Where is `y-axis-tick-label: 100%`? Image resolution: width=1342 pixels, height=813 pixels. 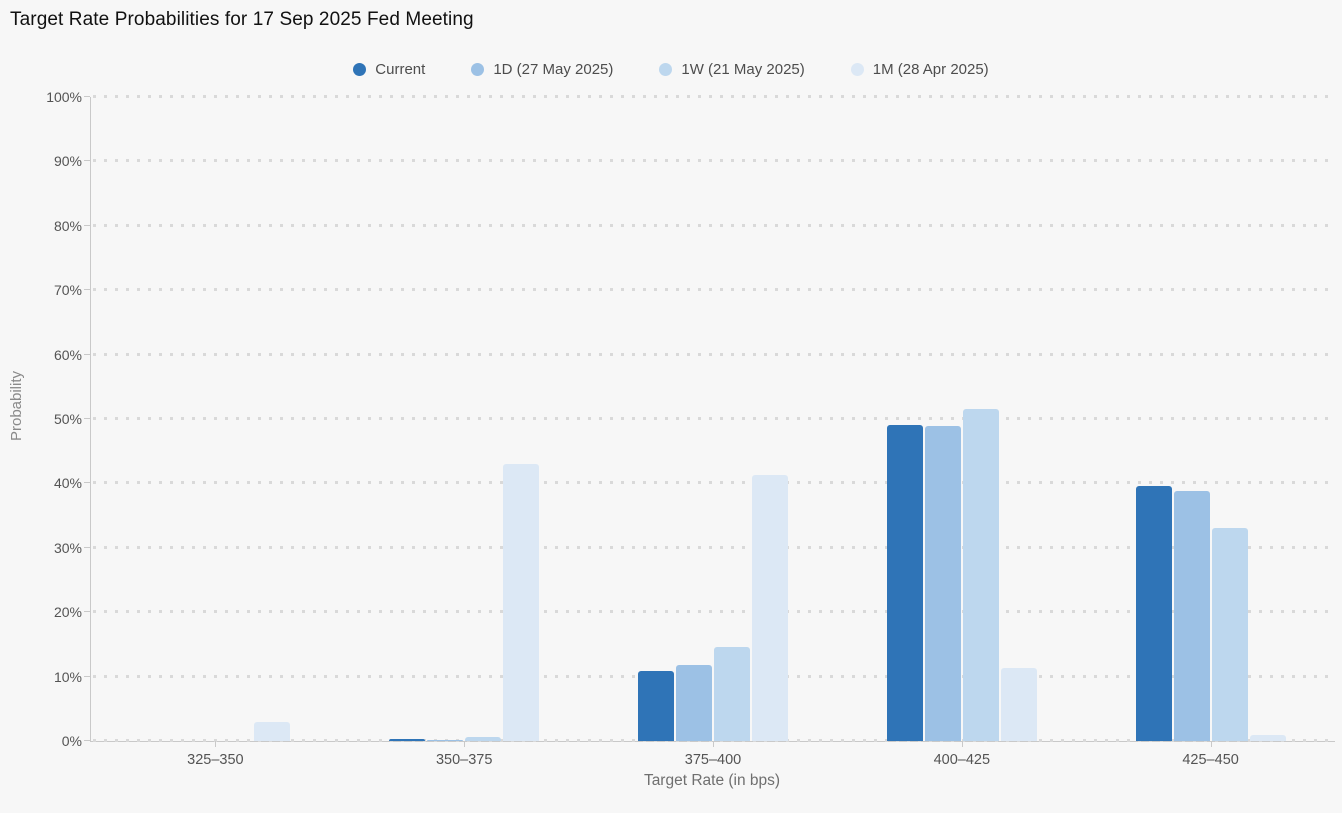
y-axis-tick-label: 100% is located at coordinates (64, 97).